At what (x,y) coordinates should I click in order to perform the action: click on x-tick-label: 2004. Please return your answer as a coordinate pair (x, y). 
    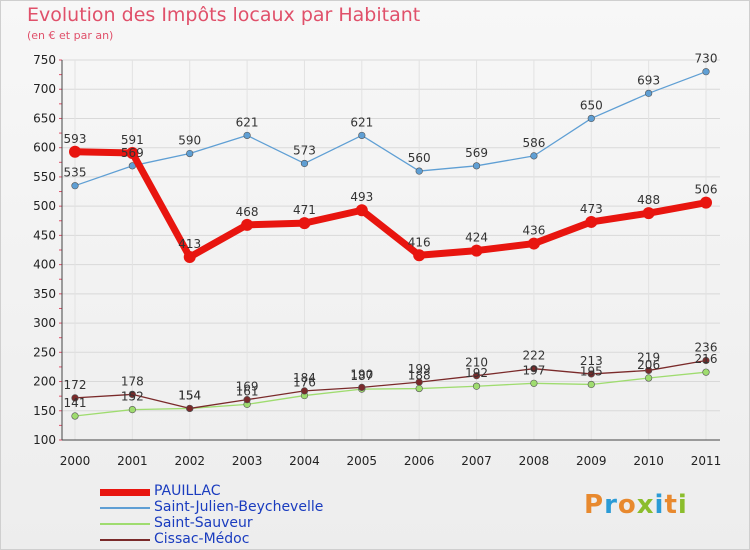
    Looking at the image, I should click on (304, 461).